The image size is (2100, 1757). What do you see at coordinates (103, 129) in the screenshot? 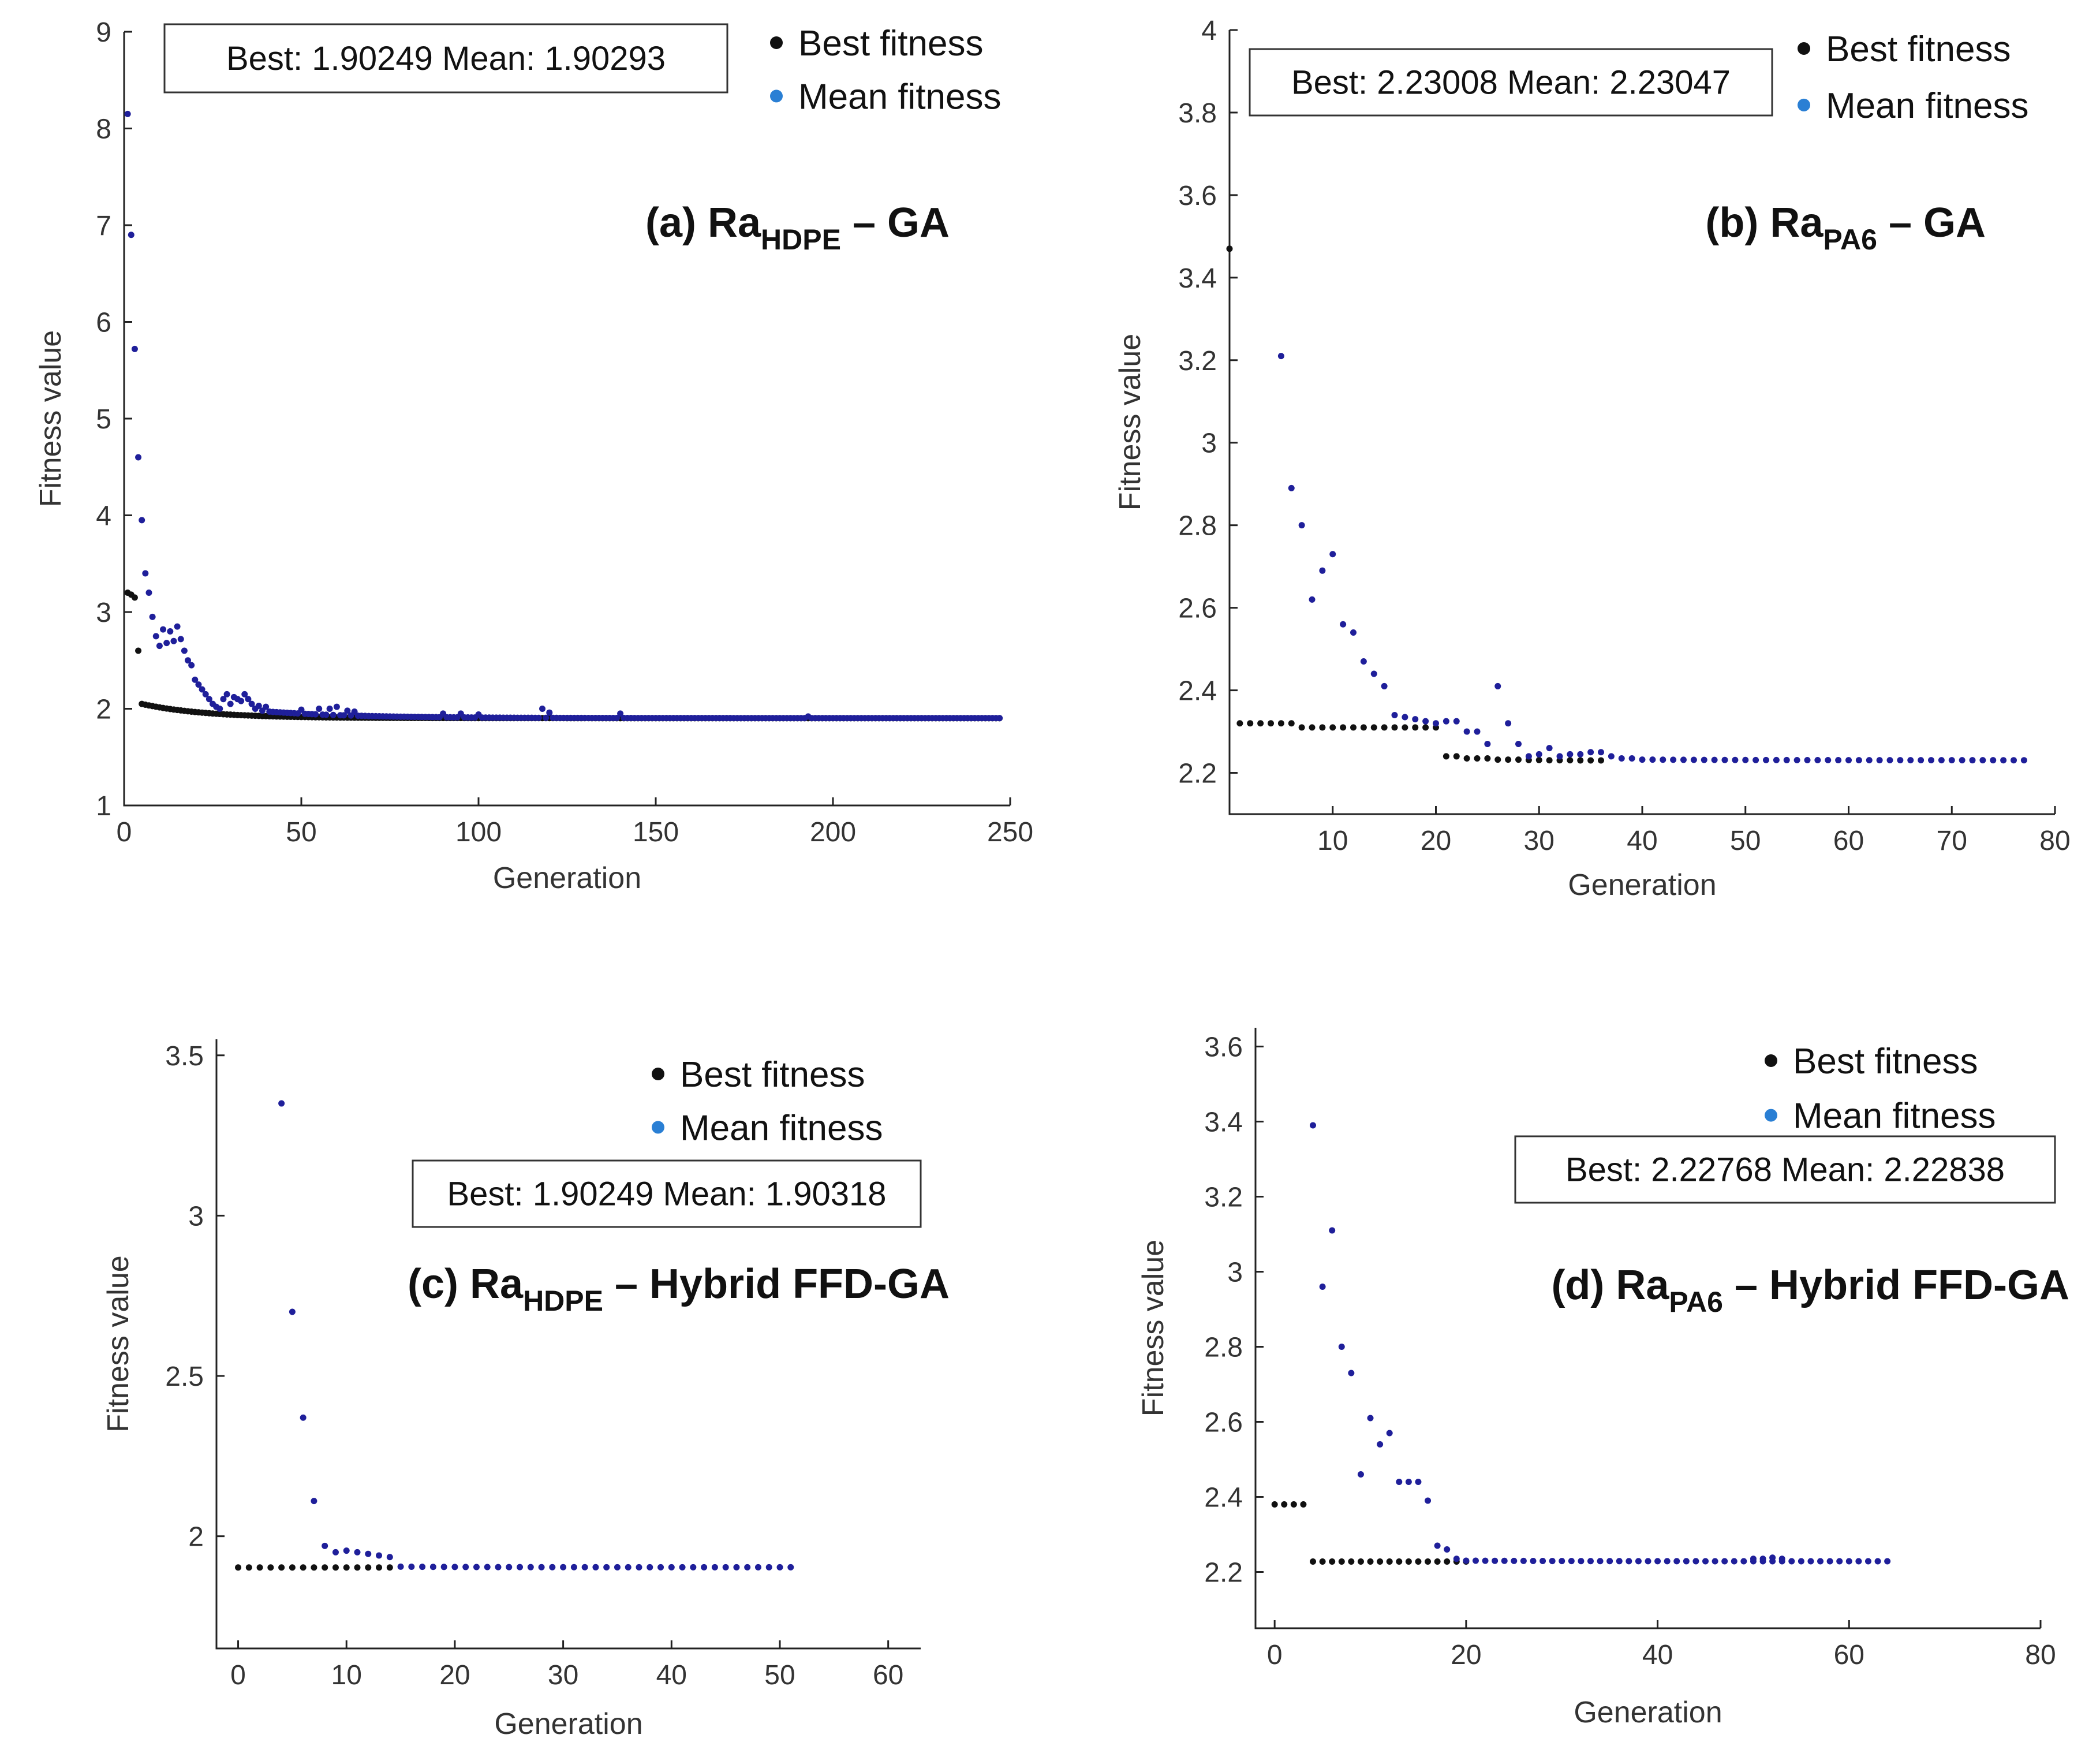
I see `y-tick-label: 8` at bounding box center [103, 129].